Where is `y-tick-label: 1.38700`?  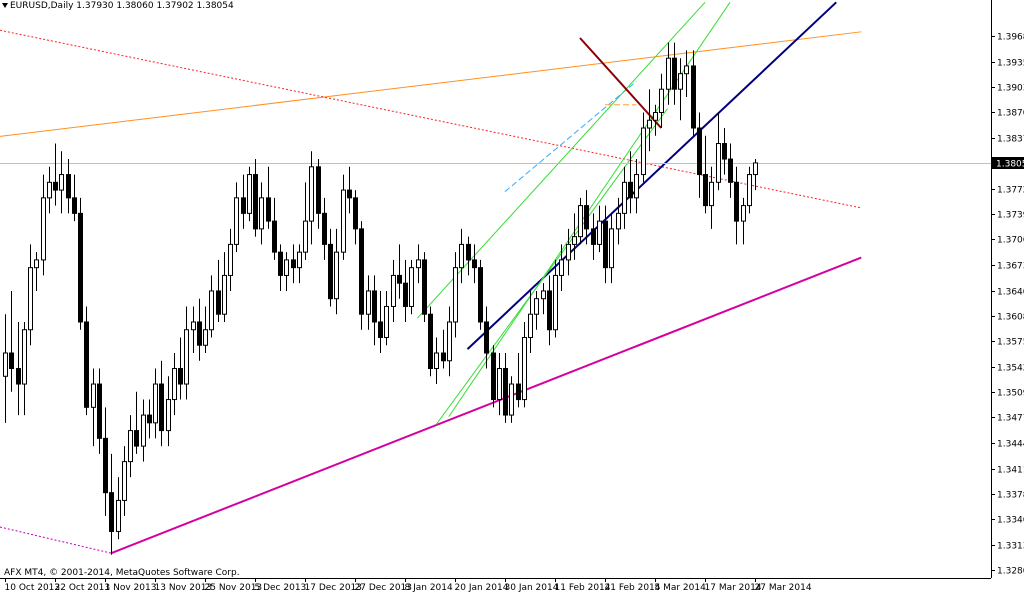
y-tick-label: 1.38700 is located at coordinates (1010, 114).